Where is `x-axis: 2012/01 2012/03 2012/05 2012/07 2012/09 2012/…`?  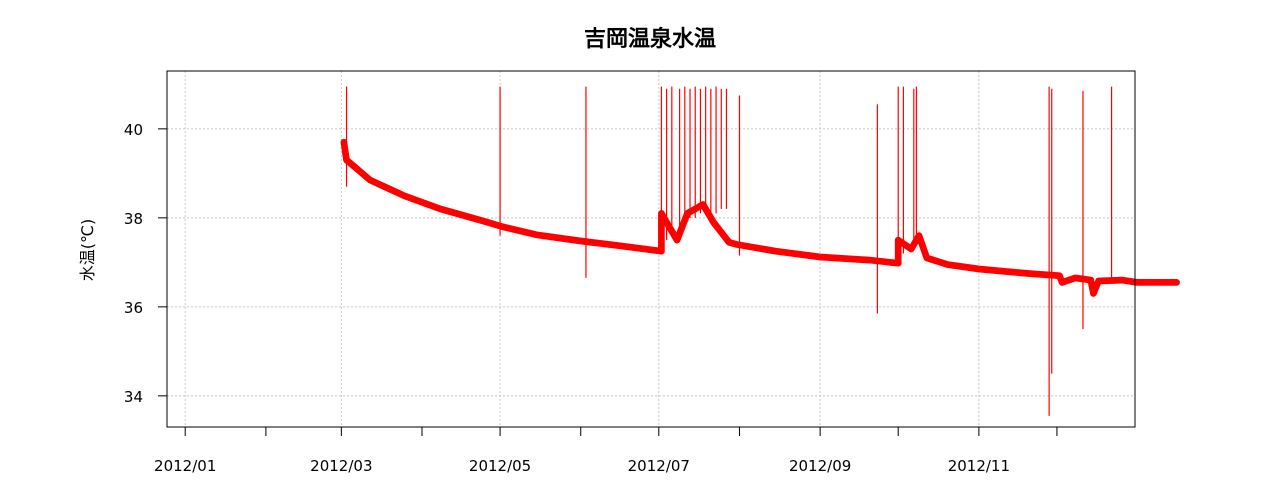 x-axis: 2012/01 2012/03 2012/05 2012/07 2012/09 2012/… is located at coordinates (606, 451).